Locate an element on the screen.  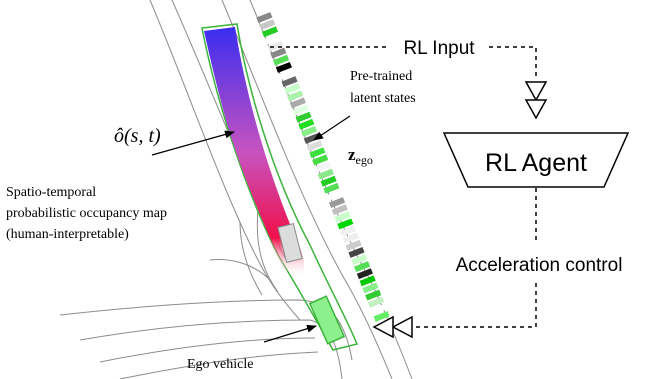
z-ego-subscript: ego is located at coordinates (364, 160).